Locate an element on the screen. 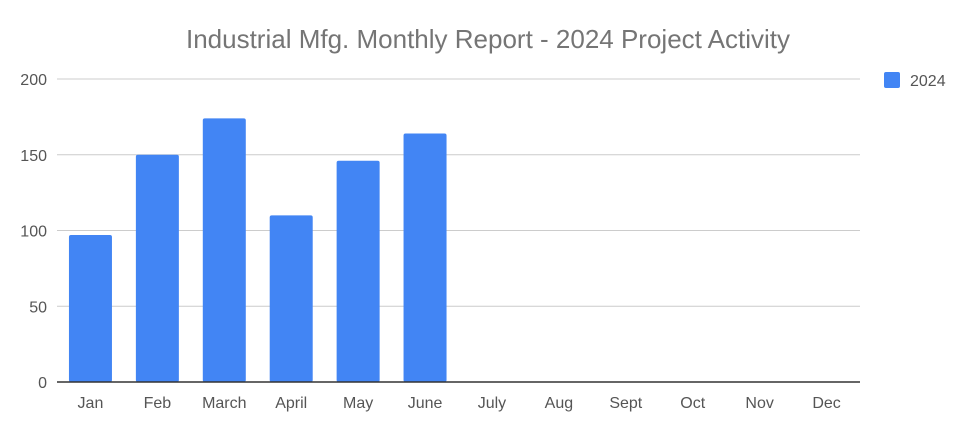 The width and height of the screenshot is (975, 438). bar-march is located at coordinates (224, 250).